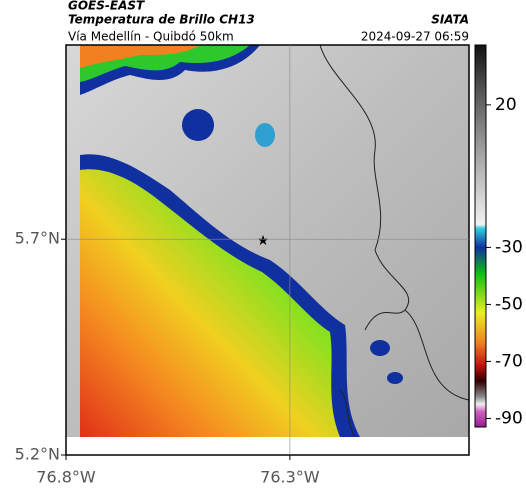  What do you see at coordinates (509, 418) in the screenshot?
I see `colorbar-tick-label: -90` at bounding box center [509, 418].